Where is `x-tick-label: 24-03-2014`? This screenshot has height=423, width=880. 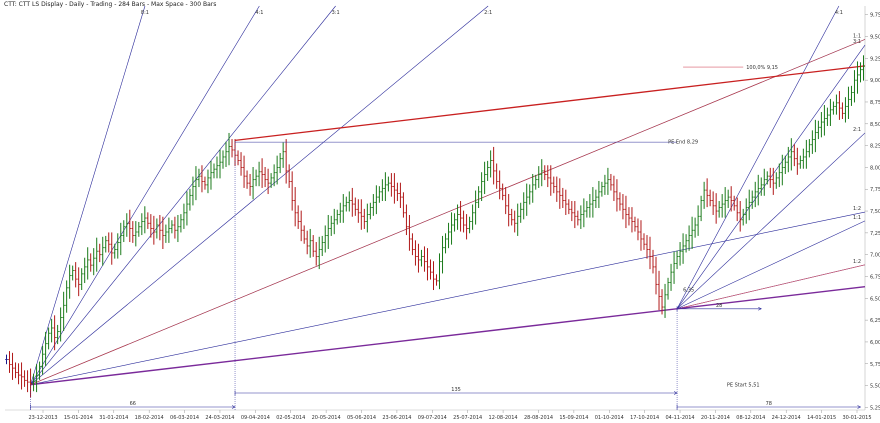 x-tick-label: 24-03-2014 is located at coordinates (219, 418).